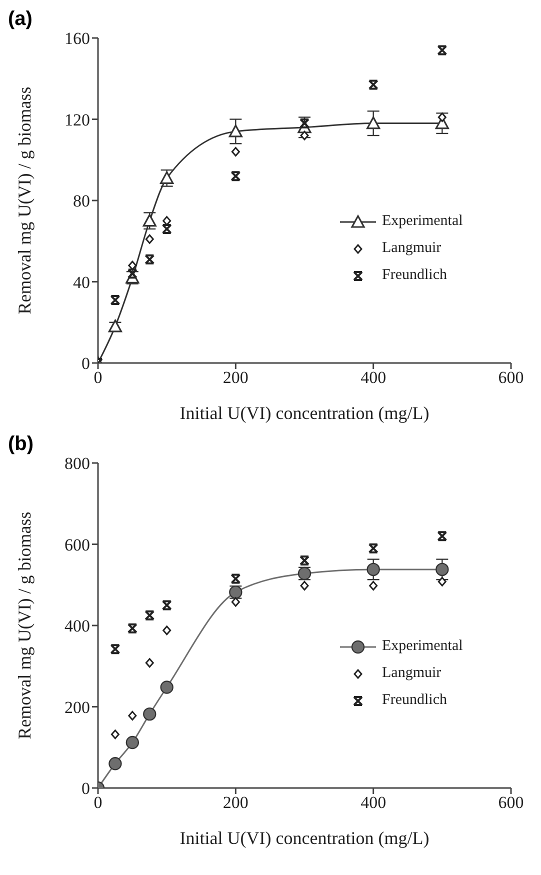 The height and width of the screenshot is (875, 541). What do you see at coordinates (77, 38) in the screenshot?
I see `y-tick-label: 160` at bounding box center [77, 38].